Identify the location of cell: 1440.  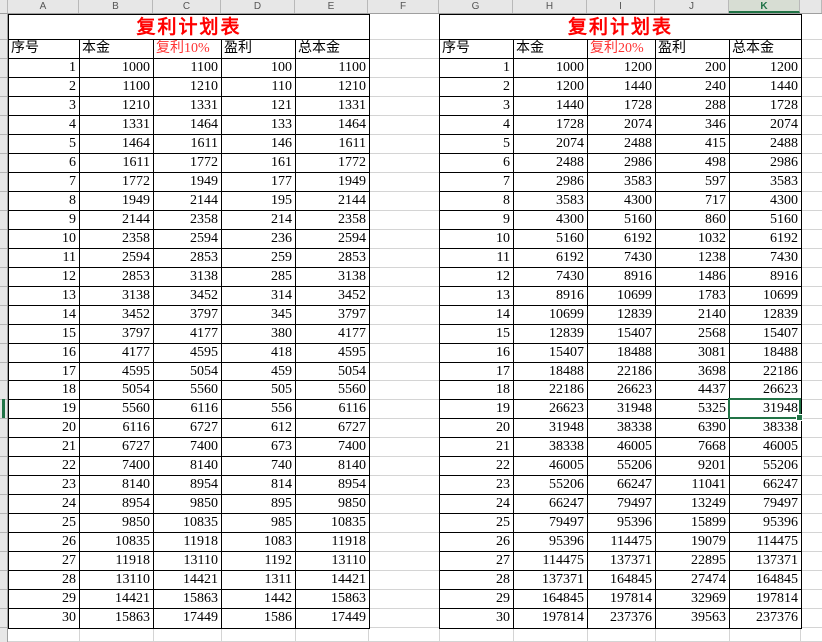
(622, 87).